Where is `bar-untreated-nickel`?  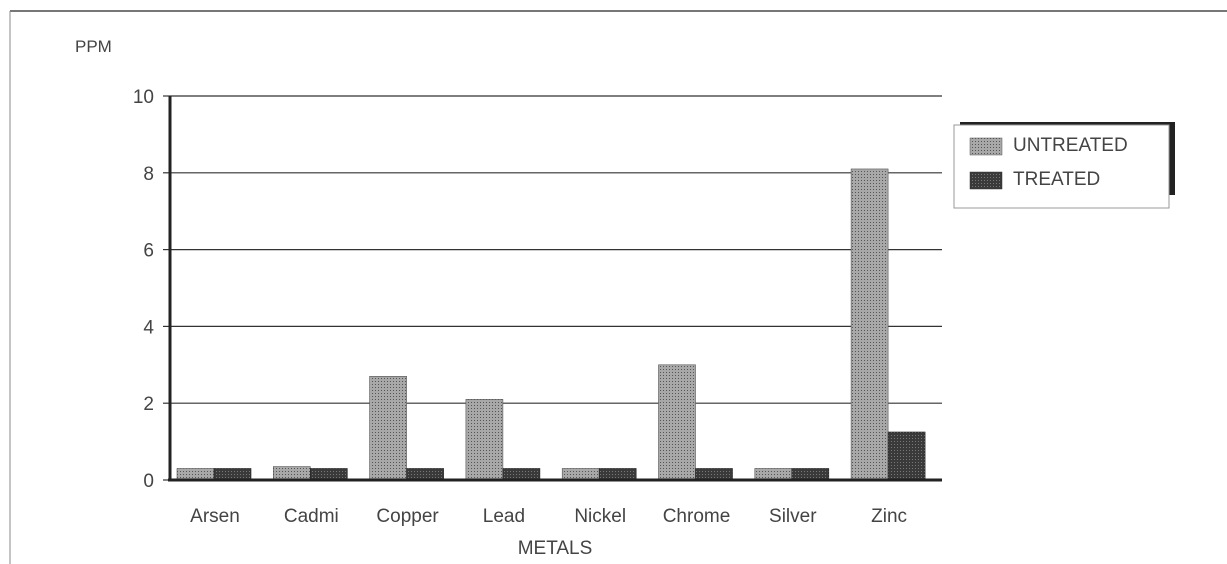
bar-untreated-nickel is located at coordinates (580, 474).